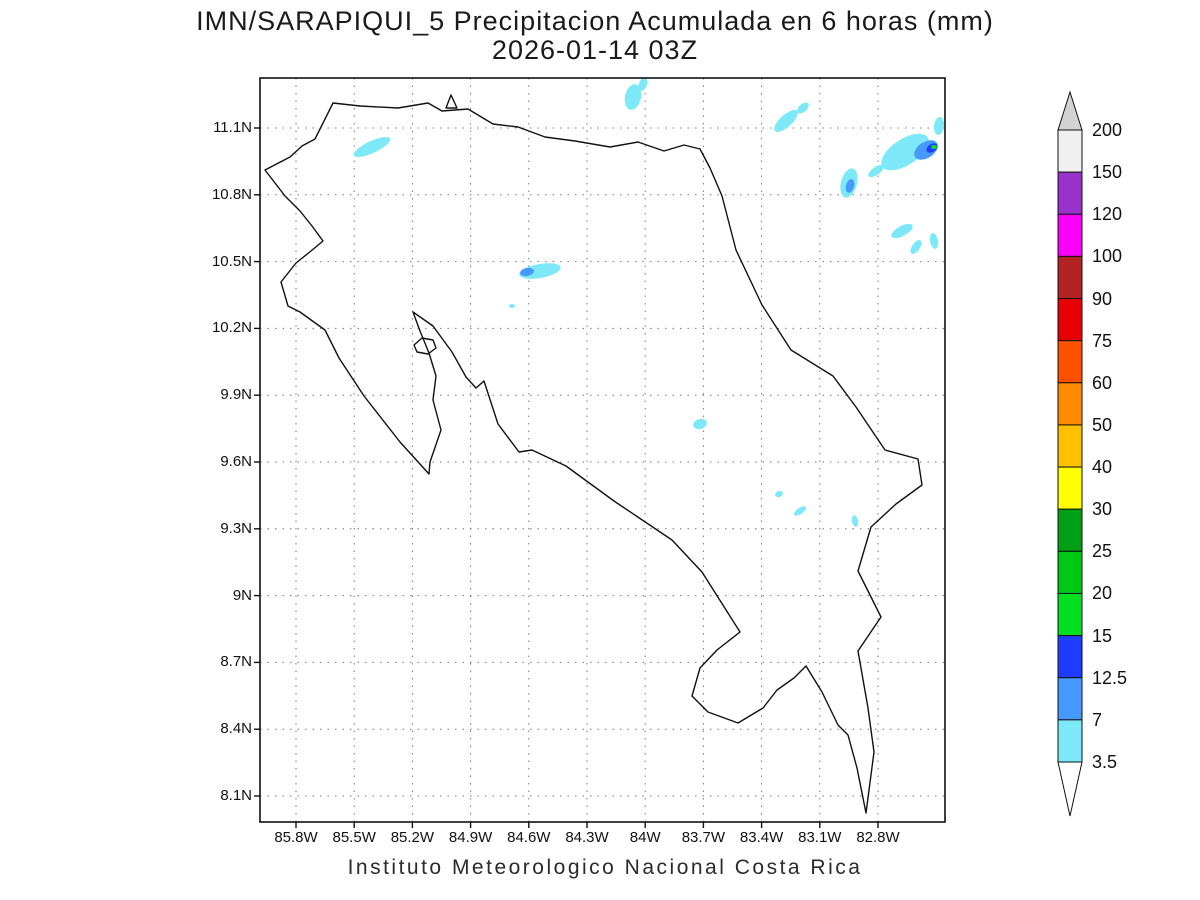  Describe the element at coordinates (595, 50) in the screenshot. I see `figure-subtitle-datetime: 2026-01-14 03Z` at that location.